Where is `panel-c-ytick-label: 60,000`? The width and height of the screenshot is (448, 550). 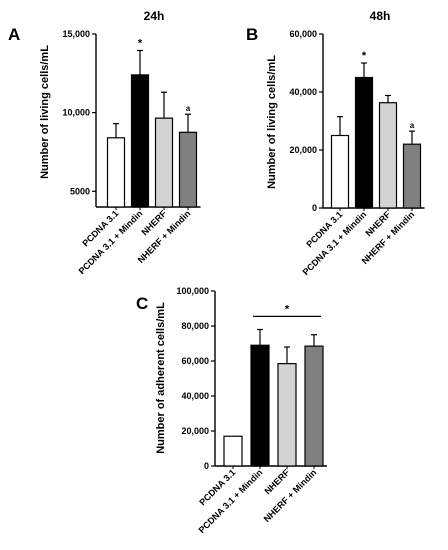
panel-c-ytick-label: 60,000 is located at coordinates (195, 361).